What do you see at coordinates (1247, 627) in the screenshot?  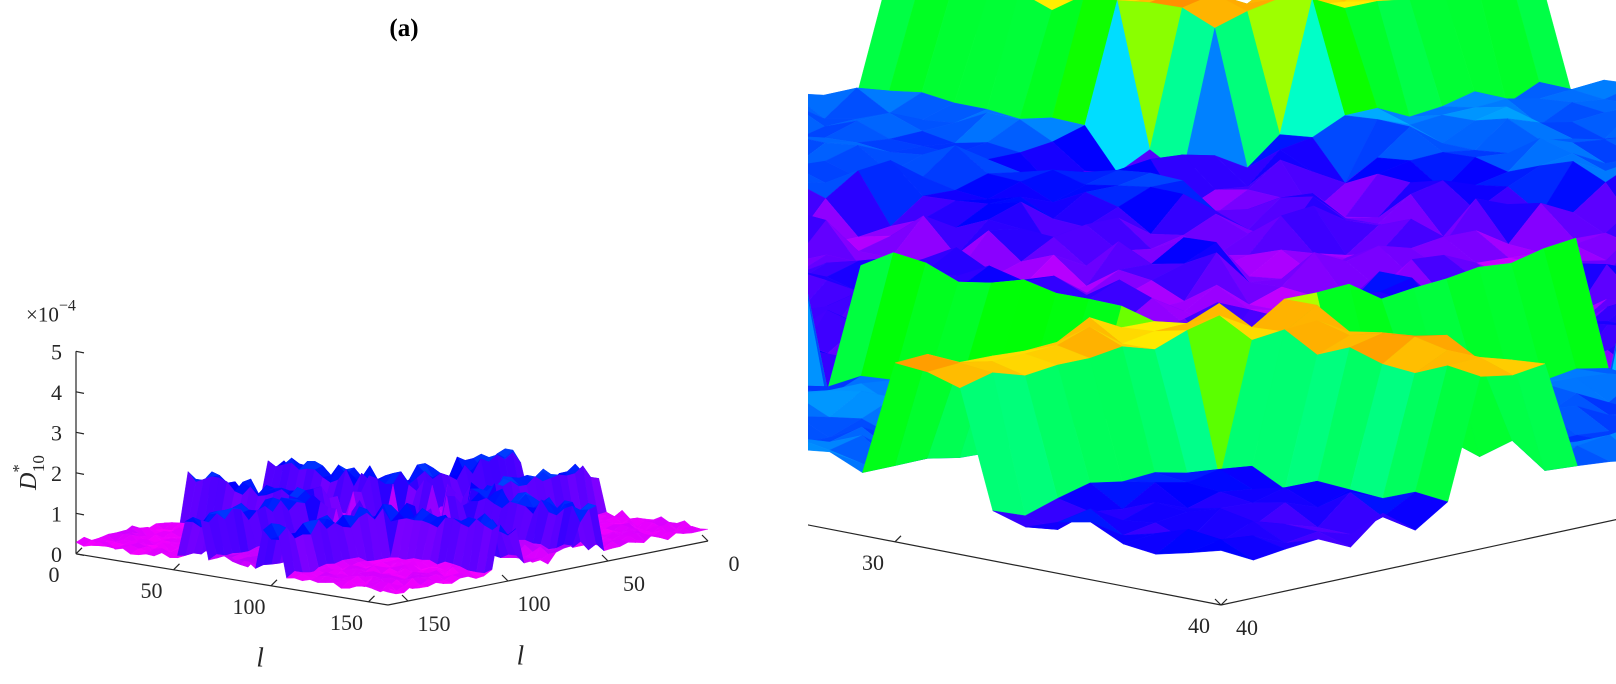 I see `y-tick-label: 40` at bounding box center [1247, 627].